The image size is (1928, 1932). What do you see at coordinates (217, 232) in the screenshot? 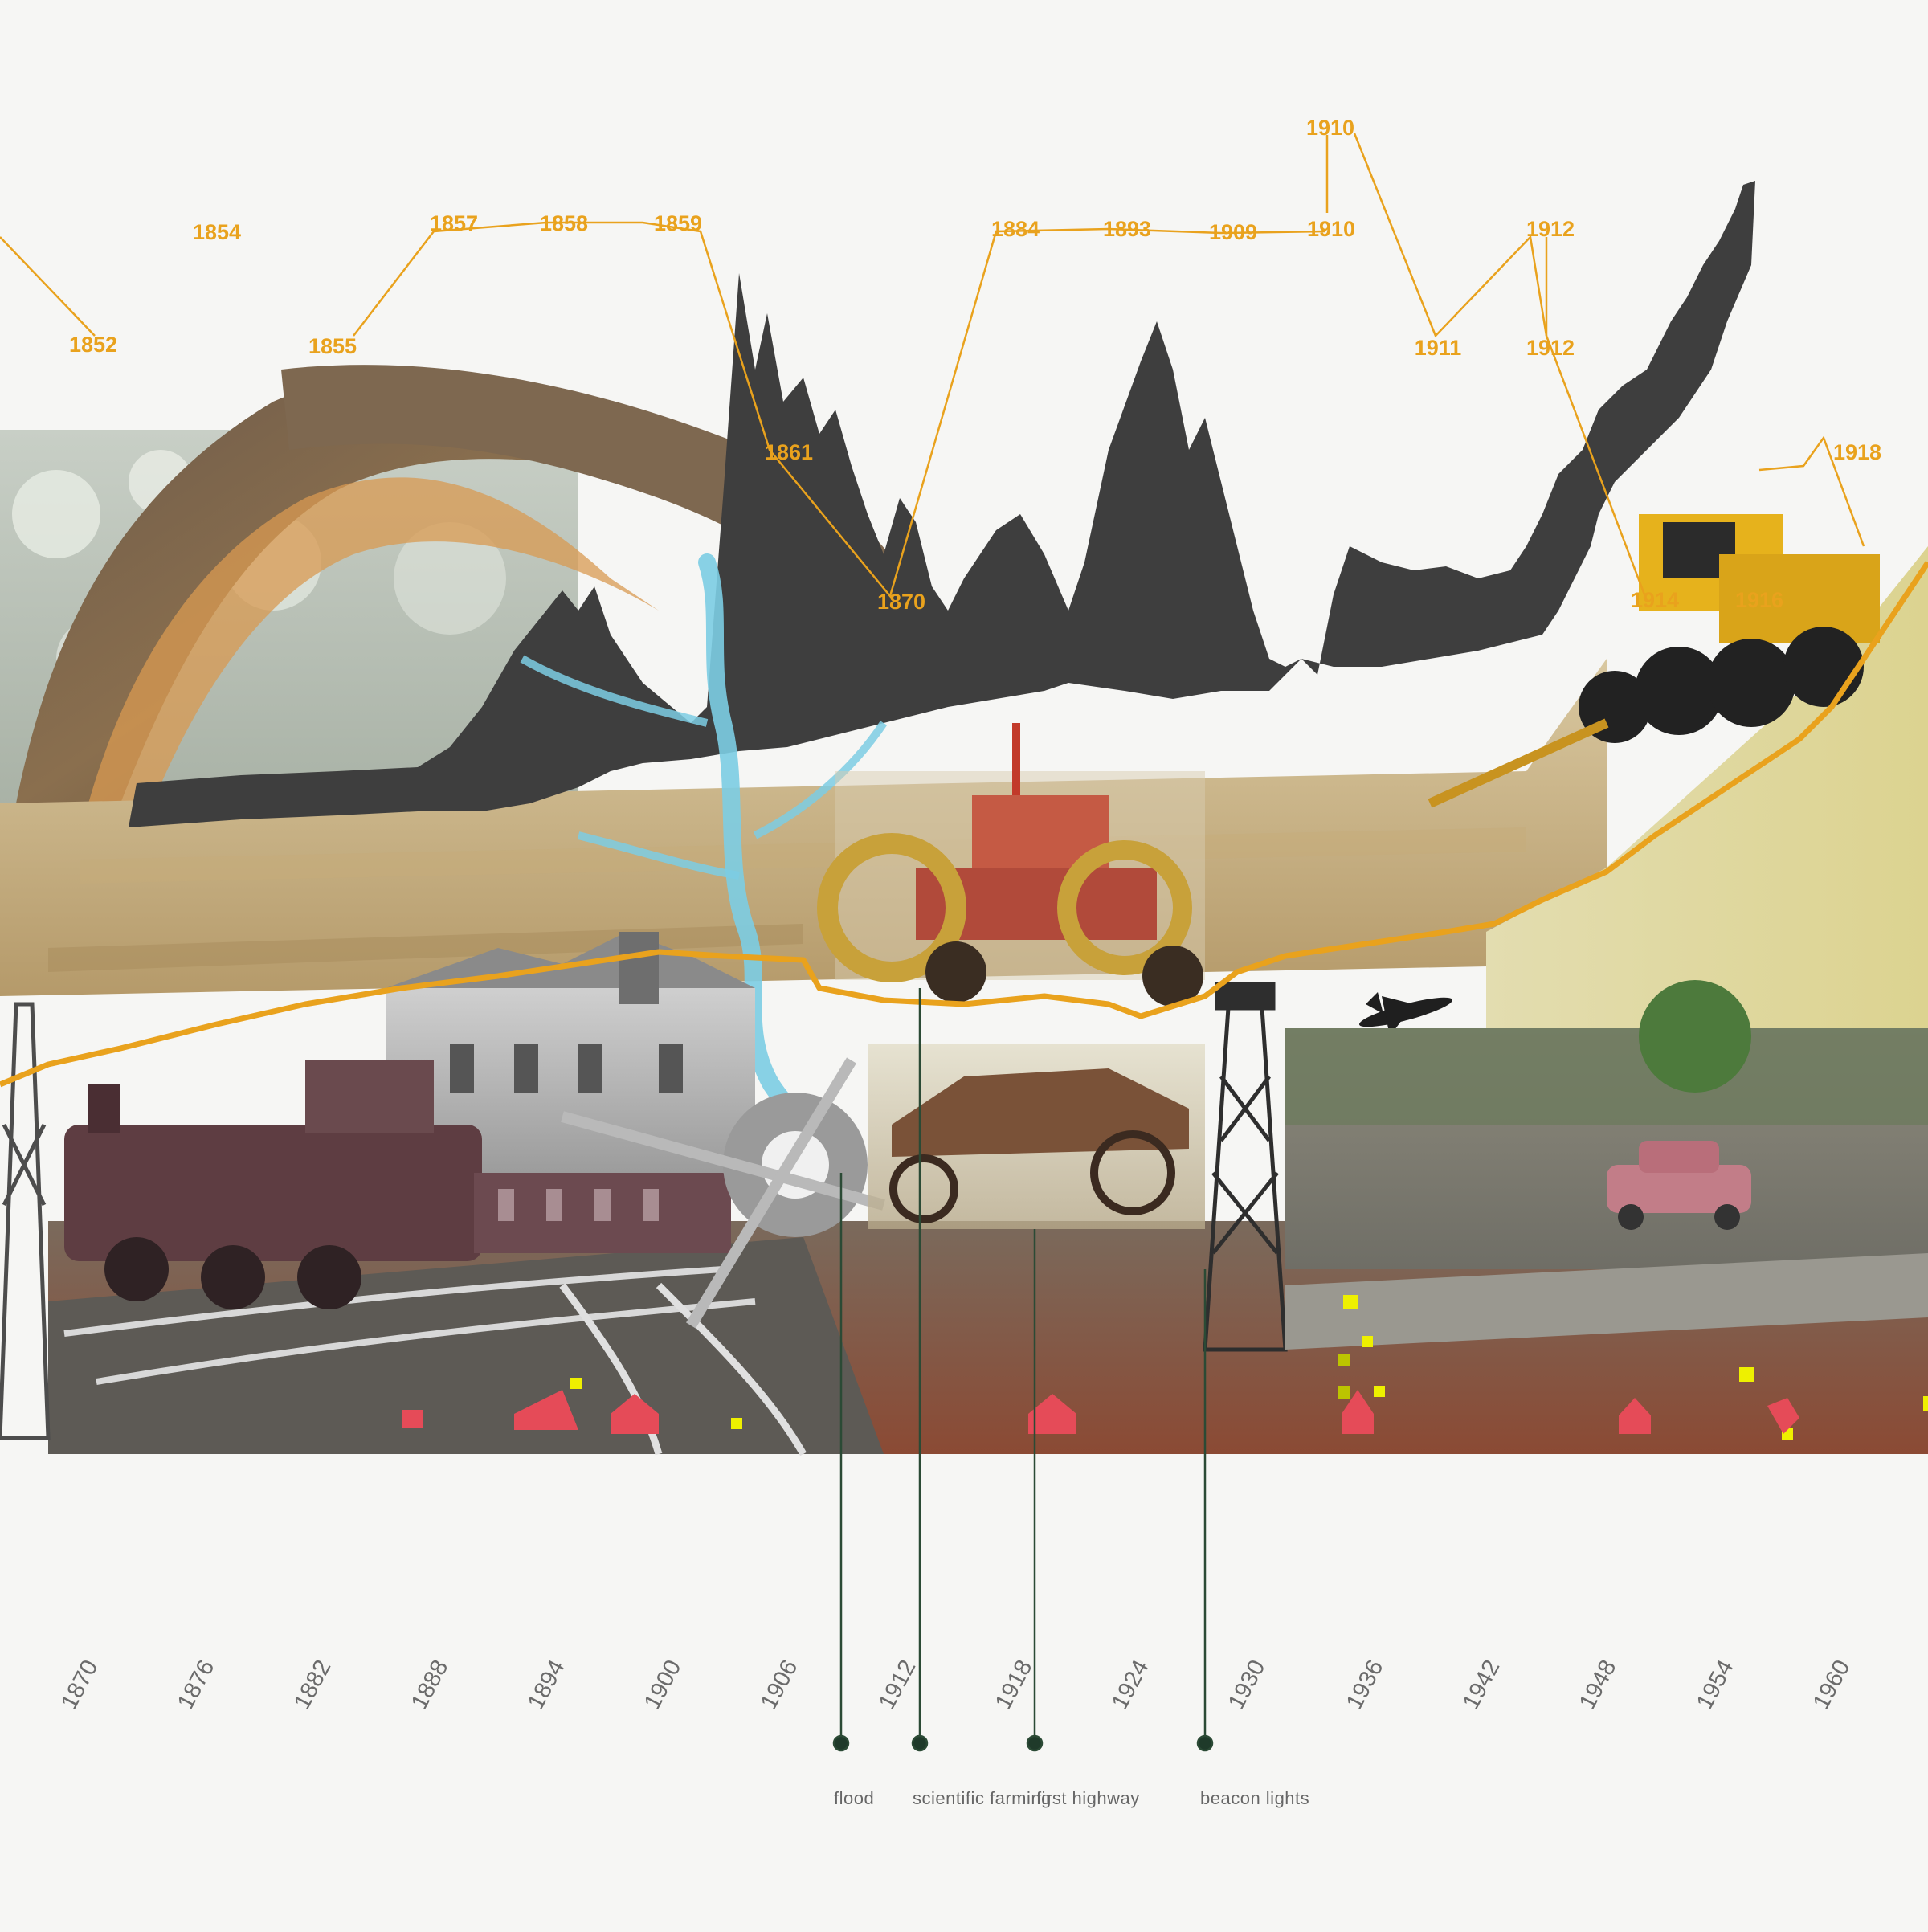
I see `year-label-1854: 1854` at bounding box center [217, 232].